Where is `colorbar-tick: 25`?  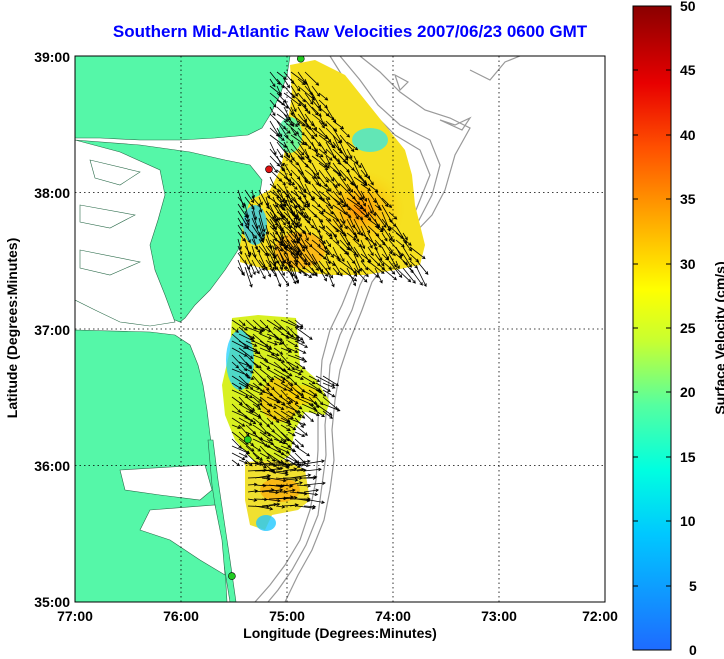
colorbar-tick: 25 is located at coordinates (688, 328).